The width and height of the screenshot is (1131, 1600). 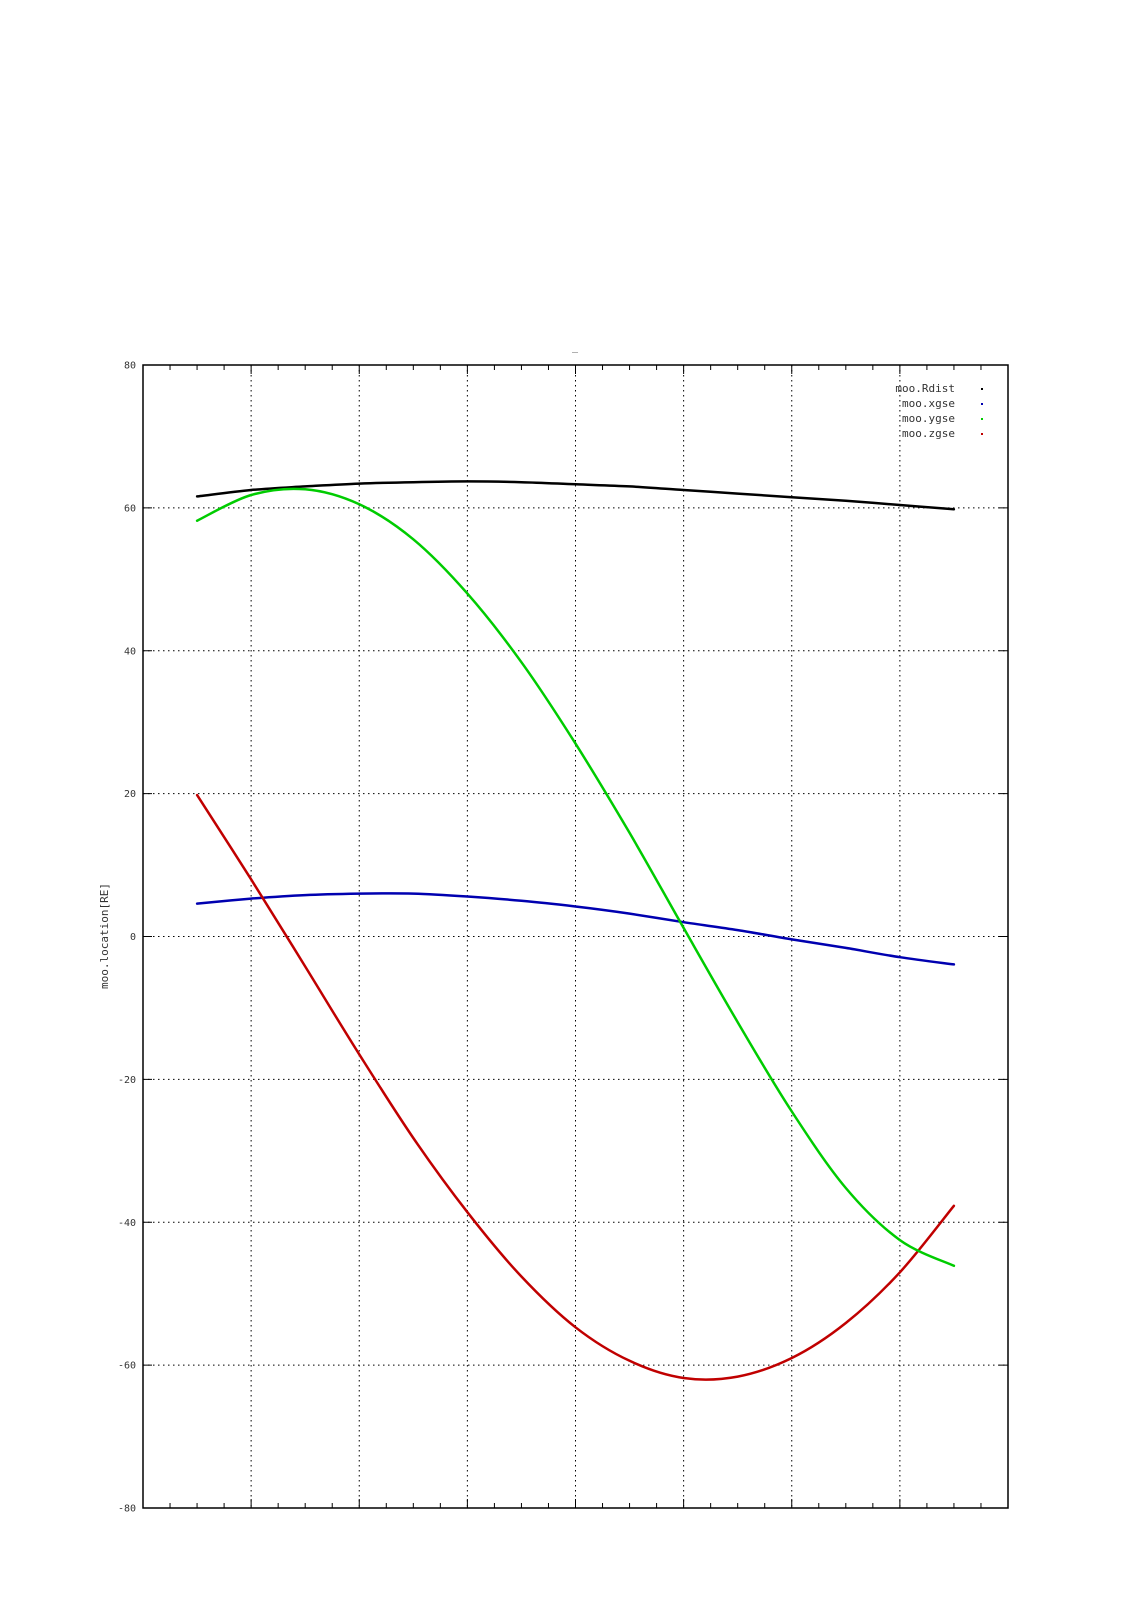 What do you see at coordinates (925, 388) in the screenshot?
I see `legend-label: moo.Rdist` at bounding box center [925, 388].